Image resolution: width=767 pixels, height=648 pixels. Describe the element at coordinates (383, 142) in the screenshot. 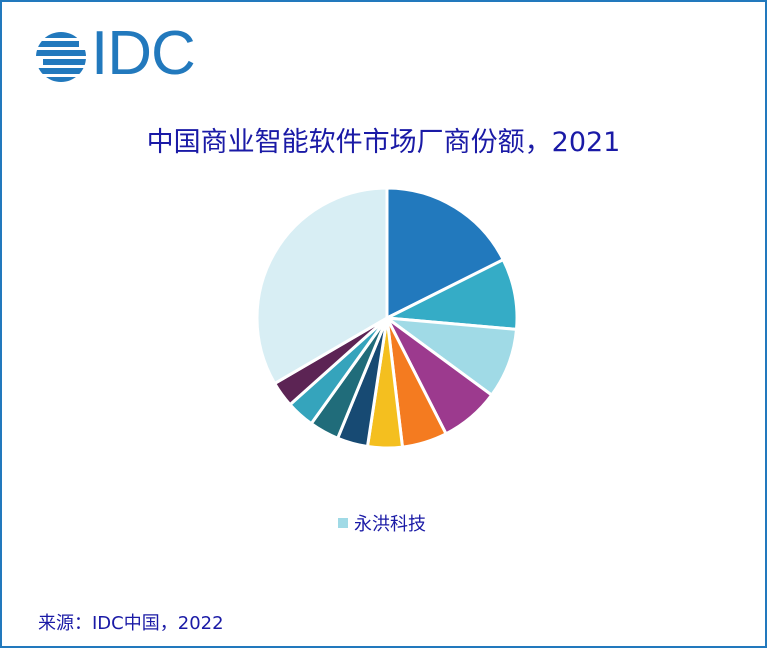

I see `chart-title: 中国商业智能软件市场厂商份额，2021` at that location.